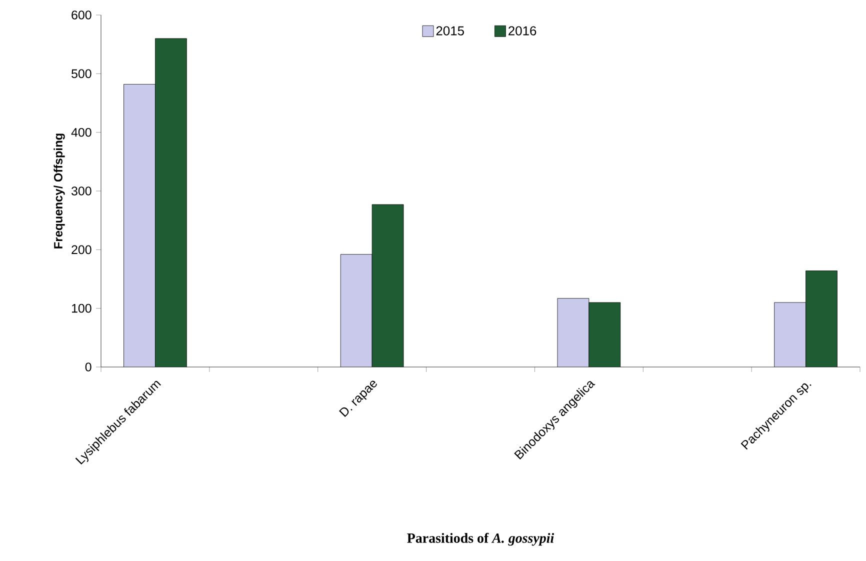  I want to click on legend-label: 2015, so click(450, 31).